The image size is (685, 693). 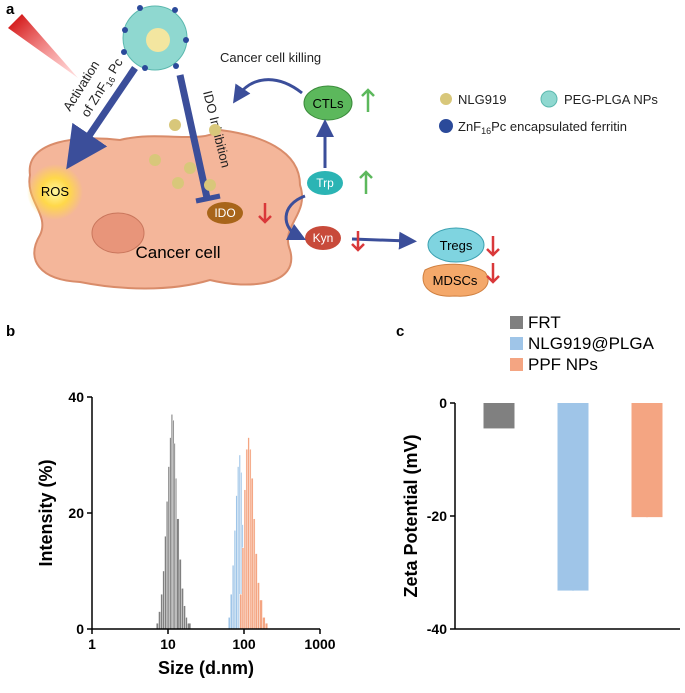 I want to click on cancer-cell, so click(x=165, y=209).